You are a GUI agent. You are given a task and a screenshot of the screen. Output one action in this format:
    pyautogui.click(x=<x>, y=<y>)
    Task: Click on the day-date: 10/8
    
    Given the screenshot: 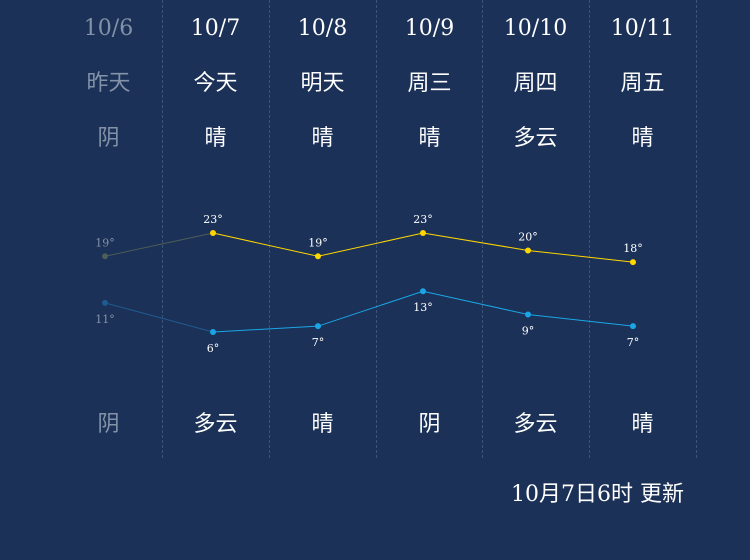 What is the action you would take?
    pyautogui.click(x=322, y=28)
    